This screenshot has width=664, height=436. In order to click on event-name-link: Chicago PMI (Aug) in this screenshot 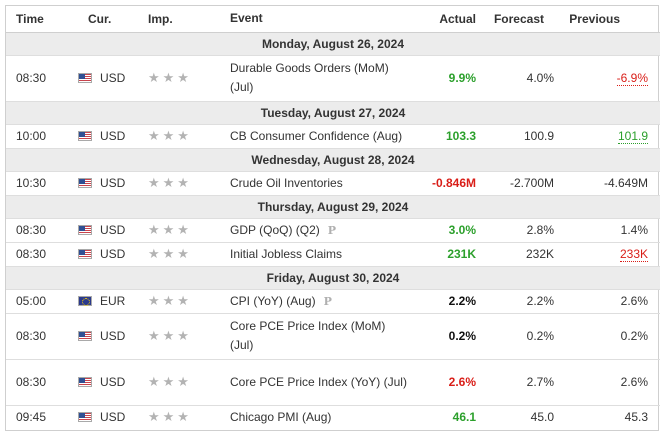, I will do `click(281, 416)`.